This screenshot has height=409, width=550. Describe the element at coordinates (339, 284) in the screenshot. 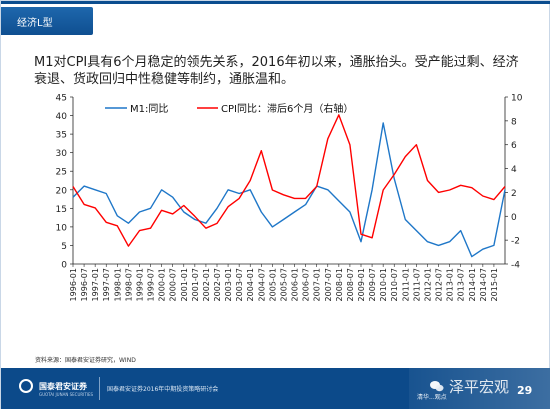

I see `x-axis-tick-label: 2008-01` at that location.